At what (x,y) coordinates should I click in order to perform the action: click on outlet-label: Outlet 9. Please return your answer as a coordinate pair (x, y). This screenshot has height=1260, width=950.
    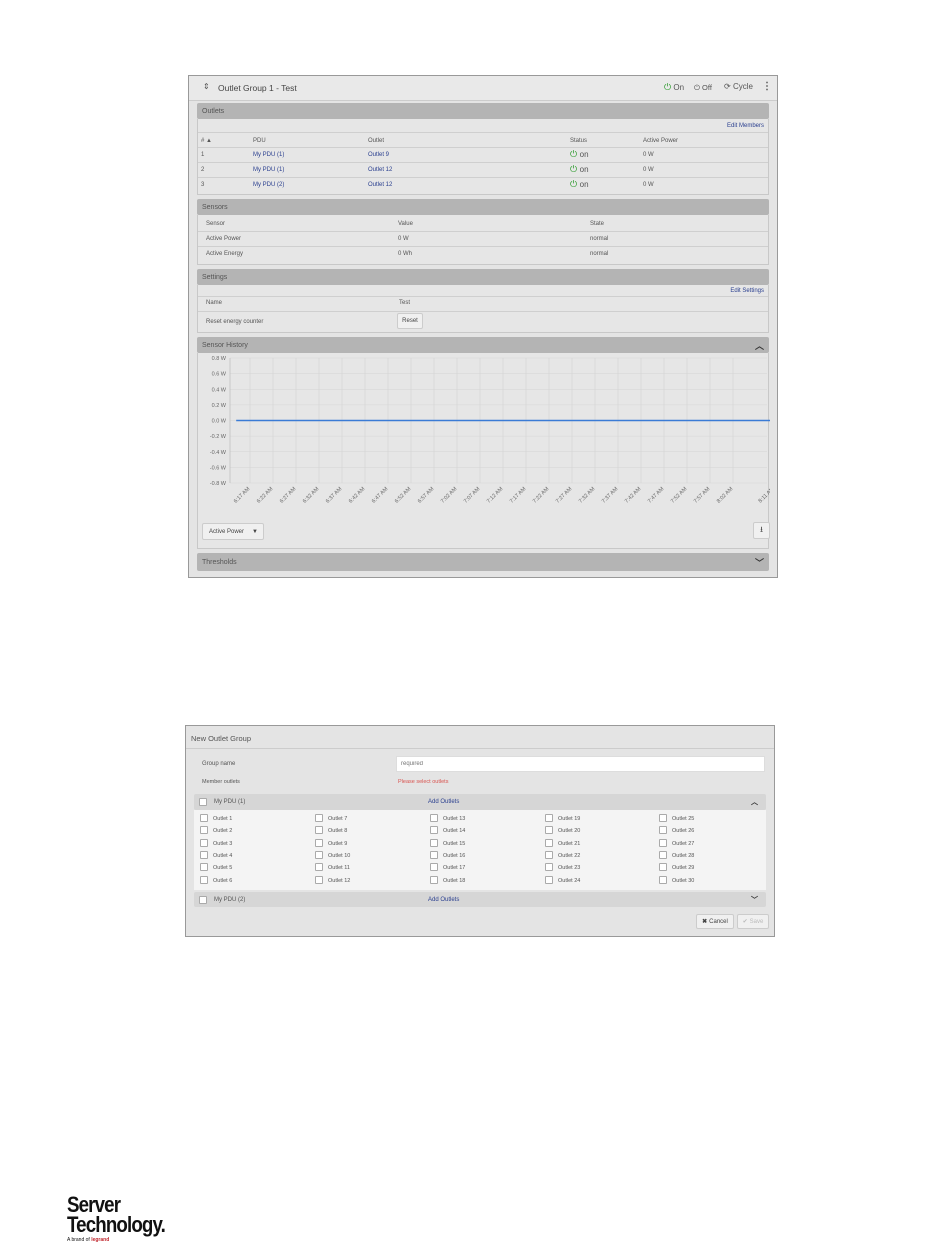
    Looking at the image, I should click on (338, 843).